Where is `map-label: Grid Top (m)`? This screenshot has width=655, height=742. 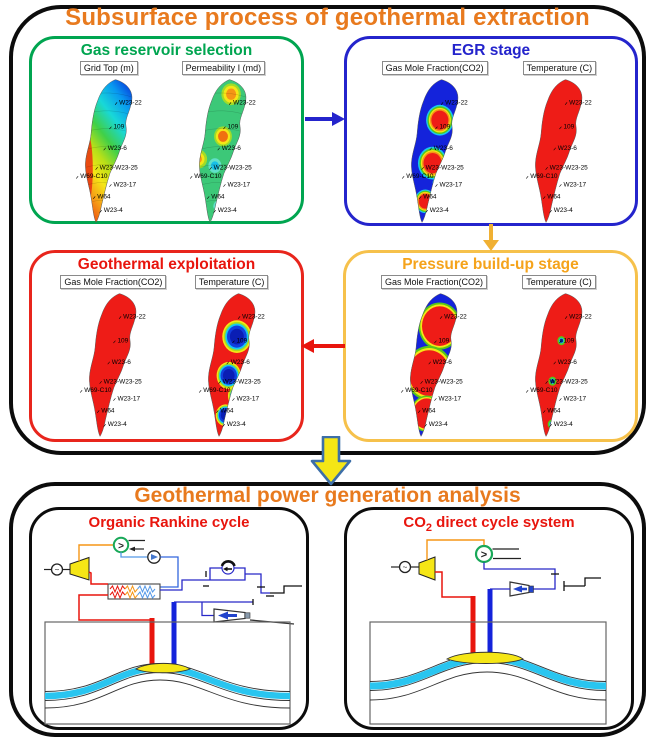 map-label: Grid Top (m) is located at coordinates (108, 68).